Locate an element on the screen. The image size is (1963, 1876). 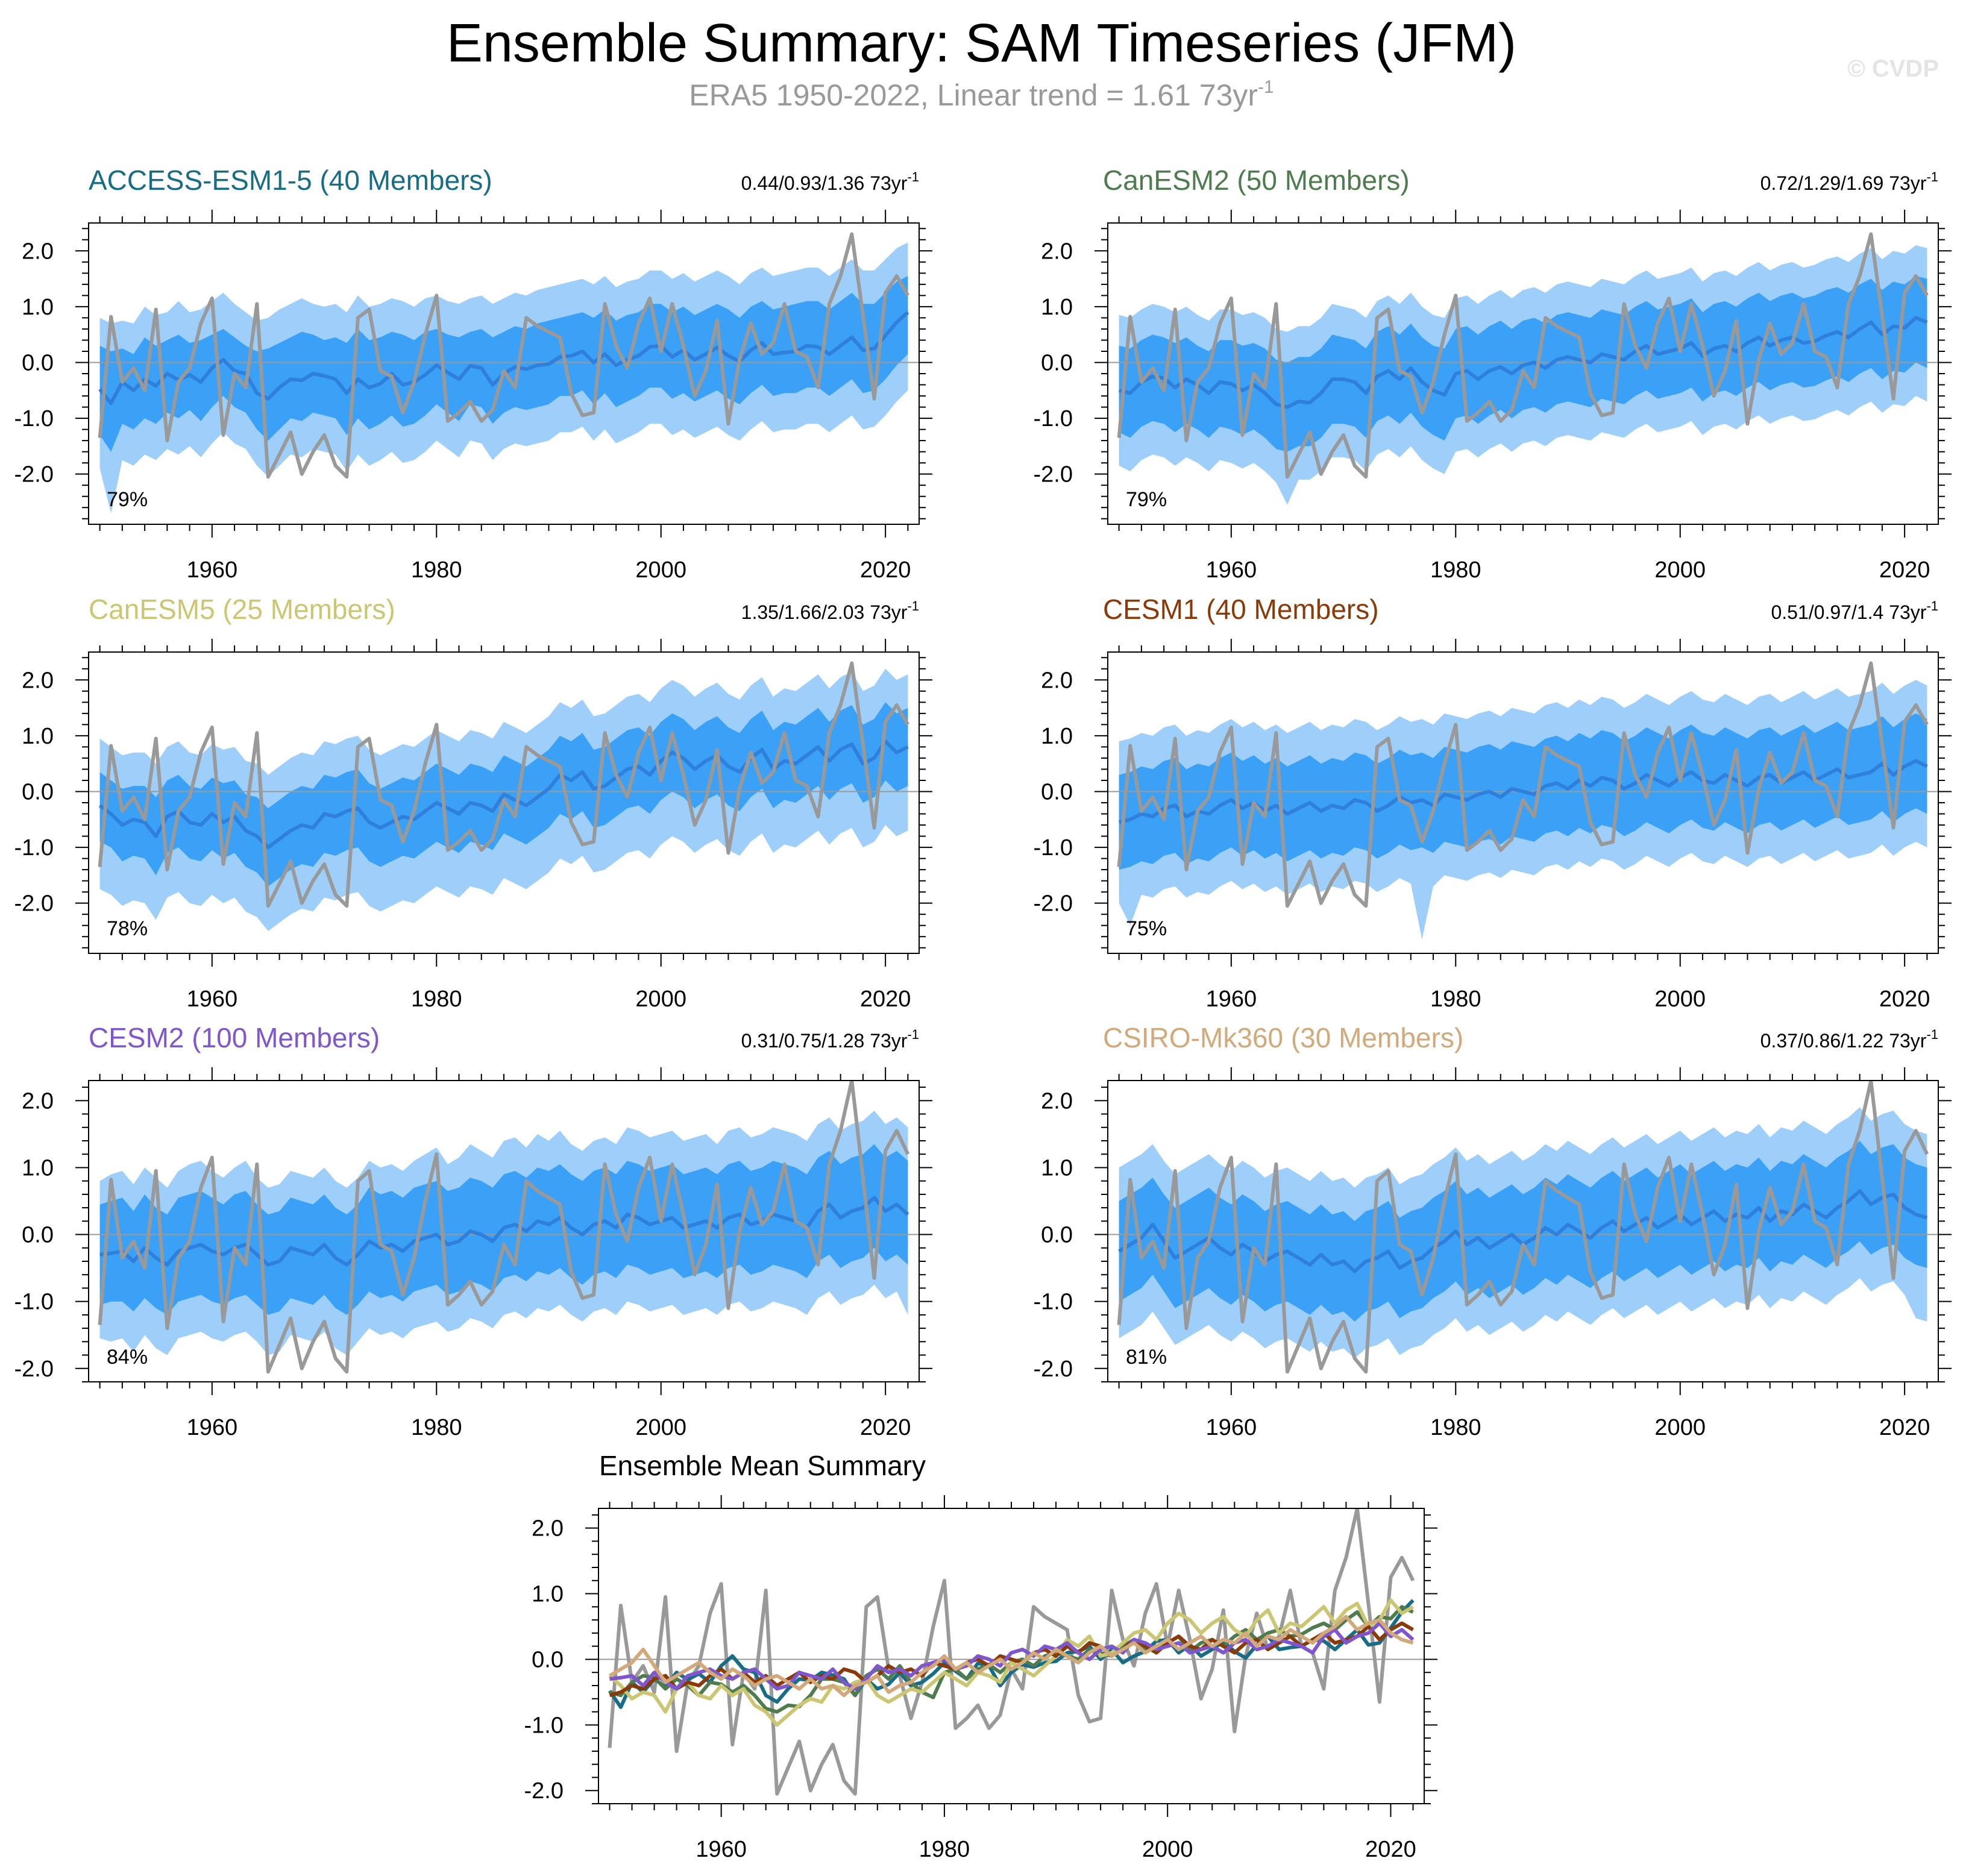
trend-value: 0.51/0.97/1.4 73yr is located at coordinates (1848, 612).